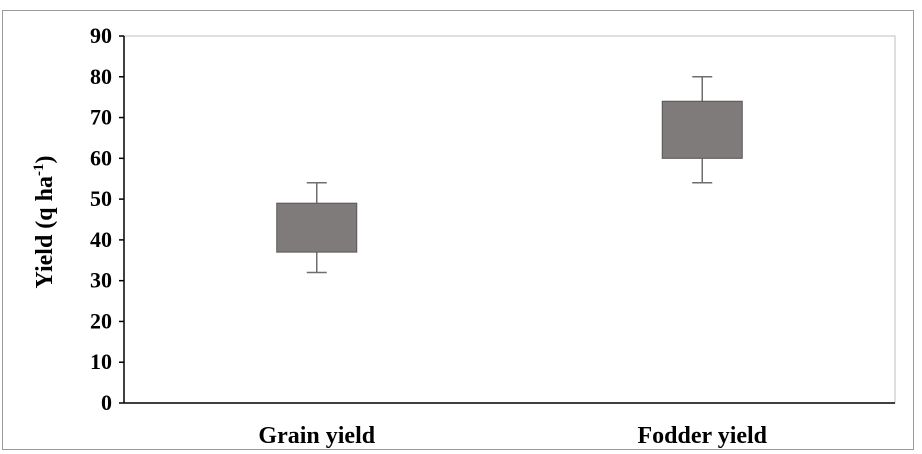 Image resolution: width=922 pixels, height=454 pixels. What do you see at coordinates (107, 219) in the screenshot?
I see `y-axis-ticks: 0 10 20 30 40 50 60 70 80 90` at bounding box center [107, 219].